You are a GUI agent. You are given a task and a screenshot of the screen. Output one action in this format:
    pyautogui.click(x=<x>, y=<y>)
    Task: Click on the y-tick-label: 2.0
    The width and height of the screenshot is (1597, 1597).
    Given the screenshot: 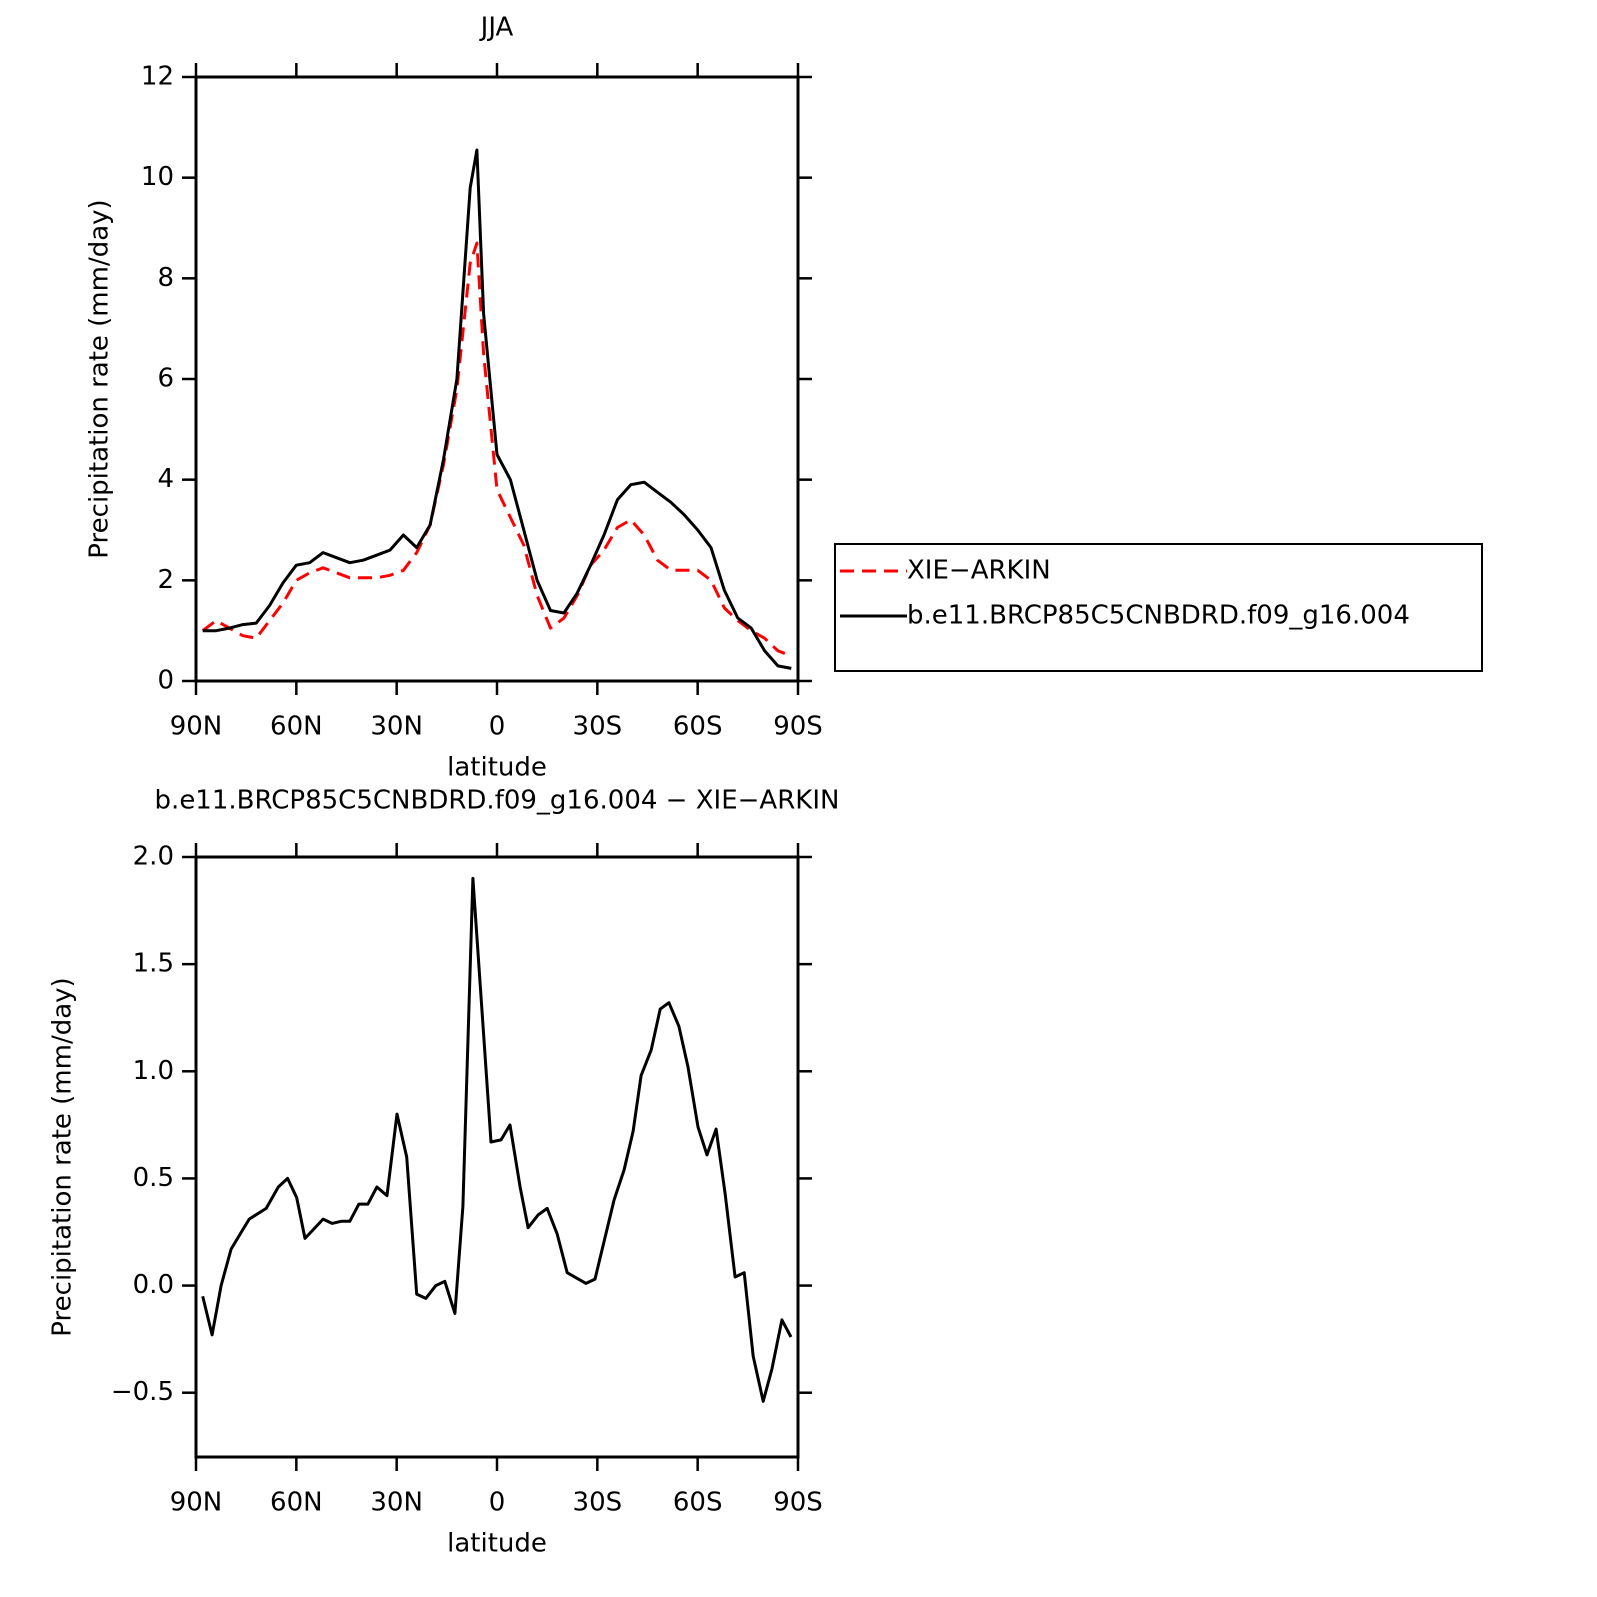 What is the action you would take?
    pyautogui.click(x=153, y=857)
    